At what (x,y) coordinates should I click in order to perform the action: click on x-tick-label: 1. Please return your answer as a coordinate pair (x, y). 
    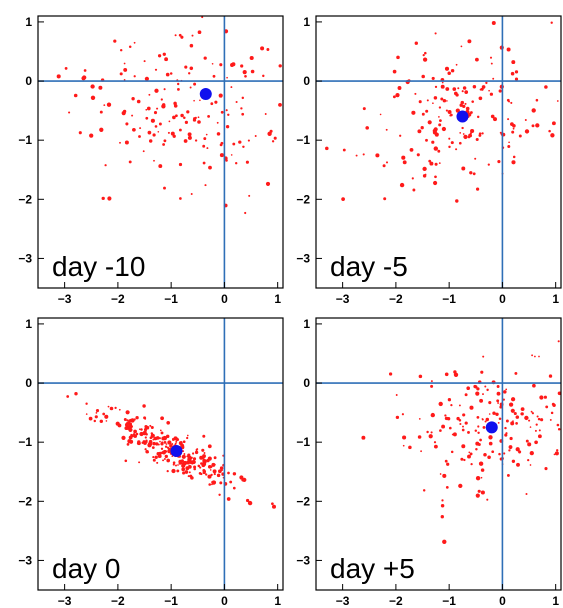
    Looking at the image, I should click on (555, 299).